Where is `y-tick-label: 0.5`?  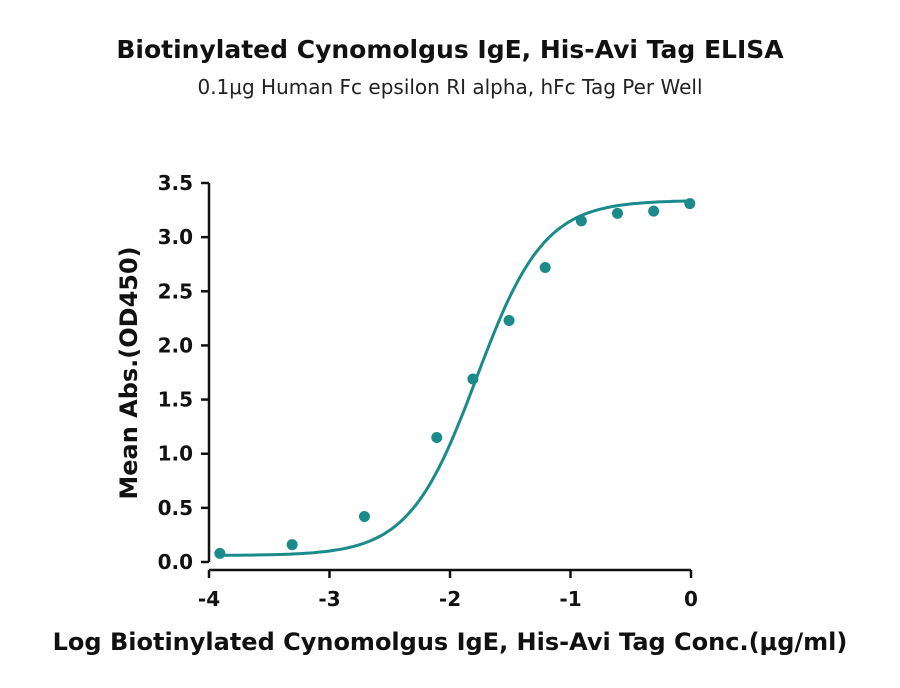 y-tick-label: 0.5 is located at coordinates (175, 508).